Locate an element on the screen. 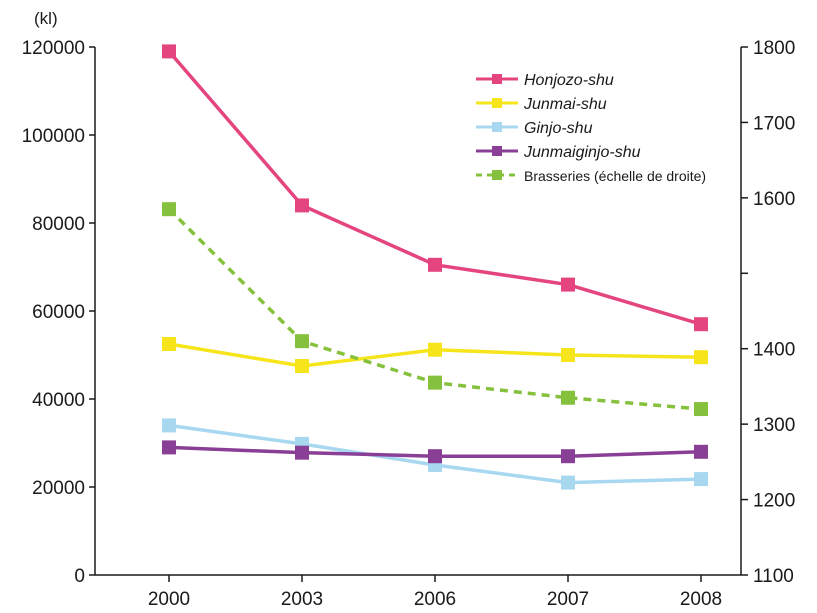 This screenshot has width=817, height=613. x-tick-label: 2003 is located at coordinates (302, 599).